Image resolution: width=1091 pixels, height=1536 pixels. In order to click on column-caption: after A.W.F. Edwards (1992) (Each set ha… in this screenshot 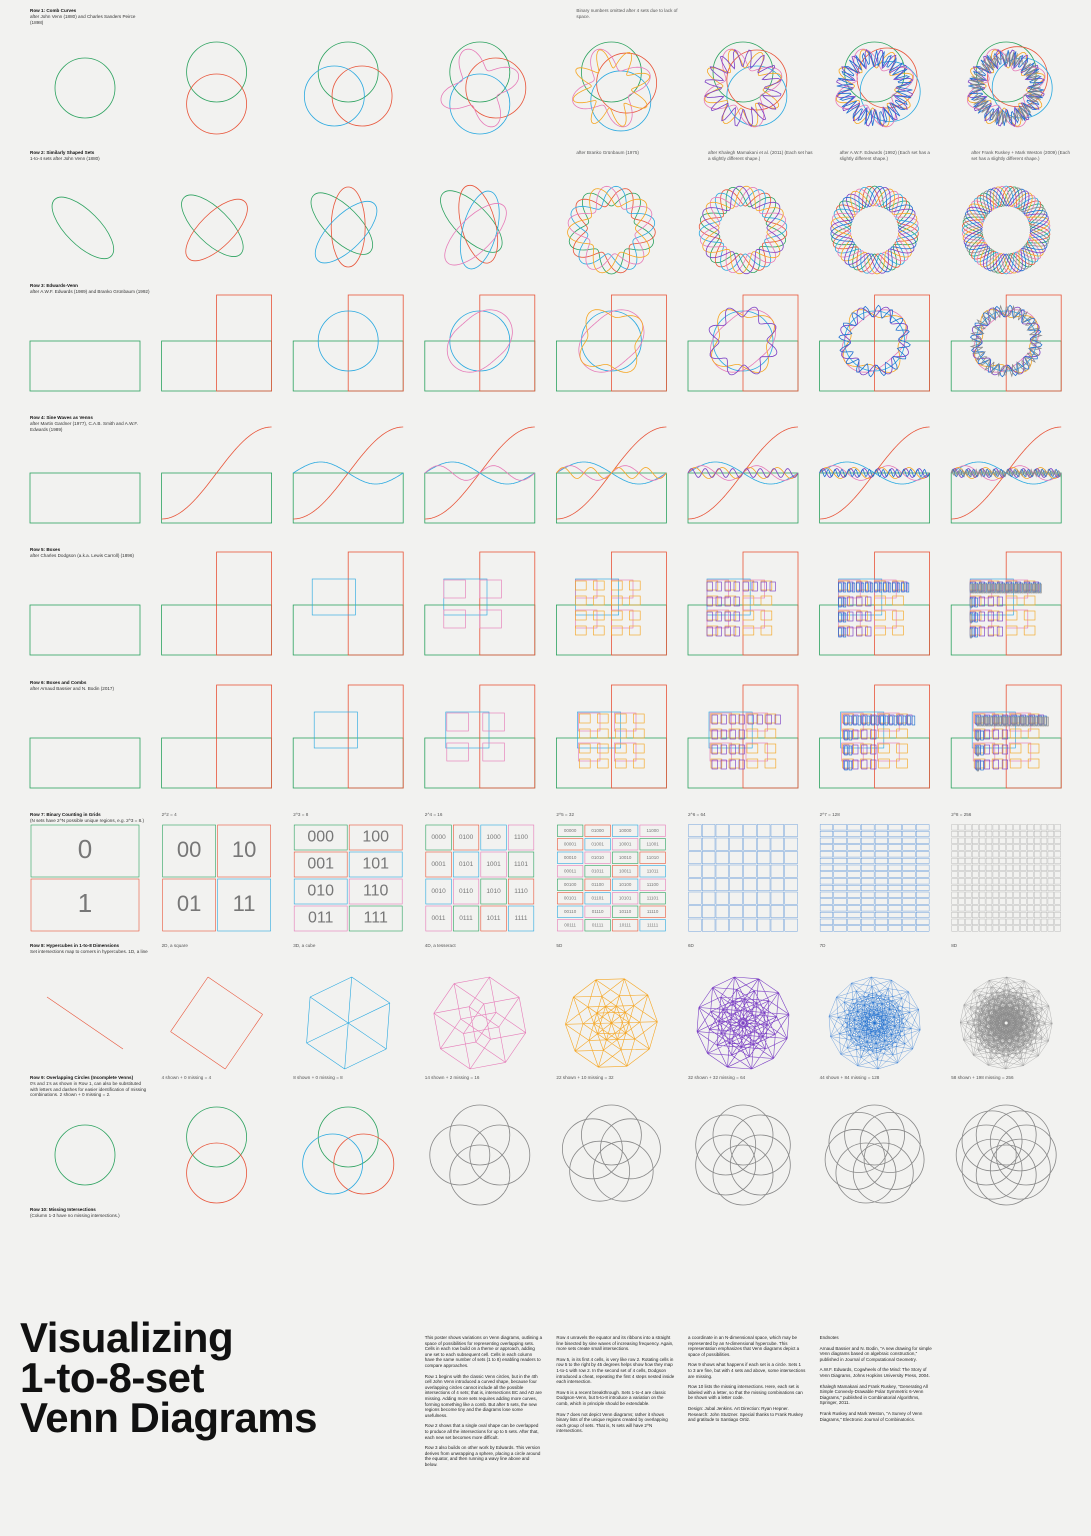, I will do `click(884, 155)`.